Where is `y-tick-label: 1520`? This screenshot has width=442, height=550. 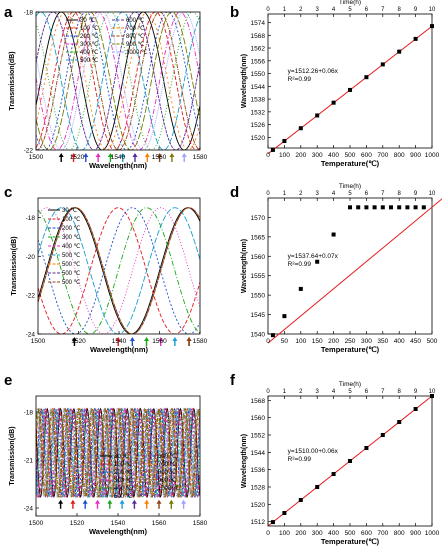
y-tick-label: 1520 is located at coordinates (258, 138).